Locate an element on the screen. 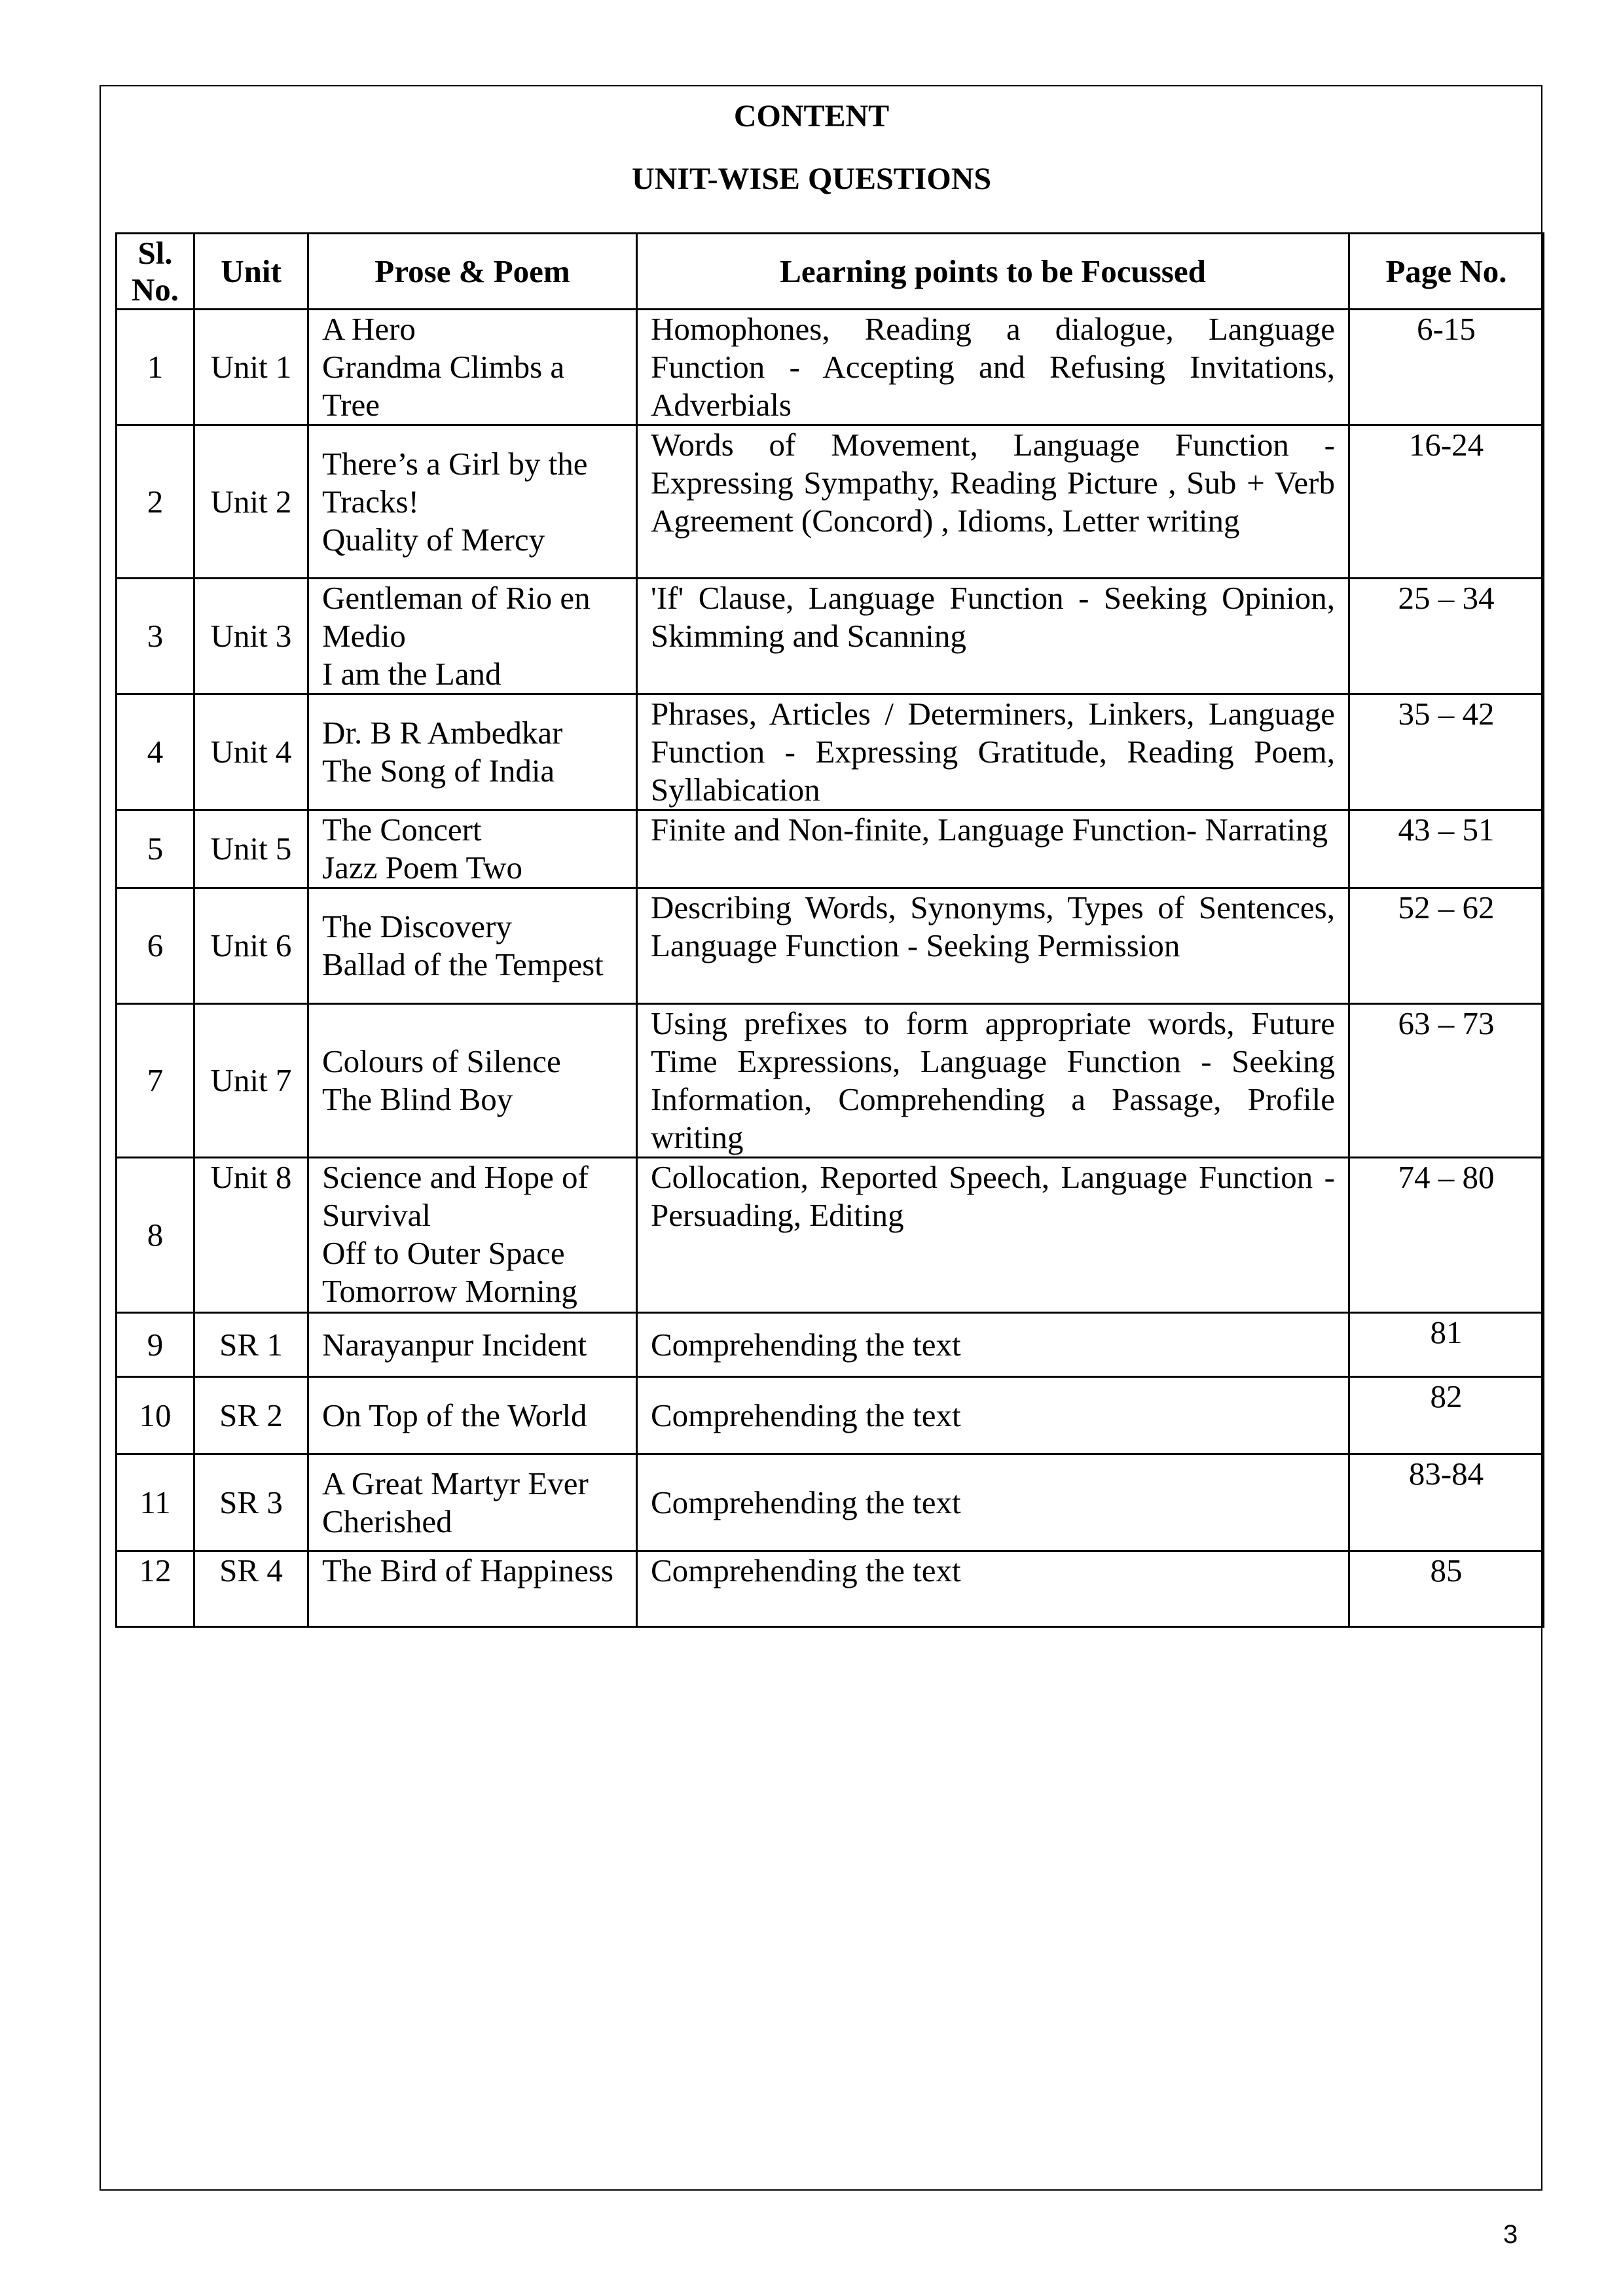  unit-cell: Unit 7 is located at coordinates (251, 1080).